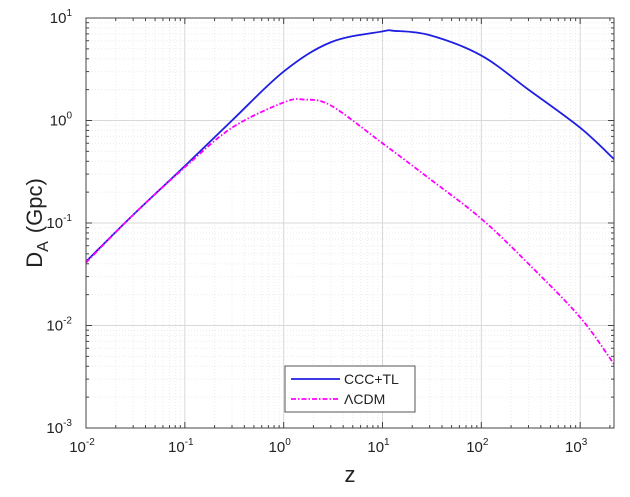 The height and width of the screenshot is (497, 630). What do you see at coordinates (181, 446) in the screenshot?
I see `x-tick-label: 10⁻¹` at bounding box center [181, 446].